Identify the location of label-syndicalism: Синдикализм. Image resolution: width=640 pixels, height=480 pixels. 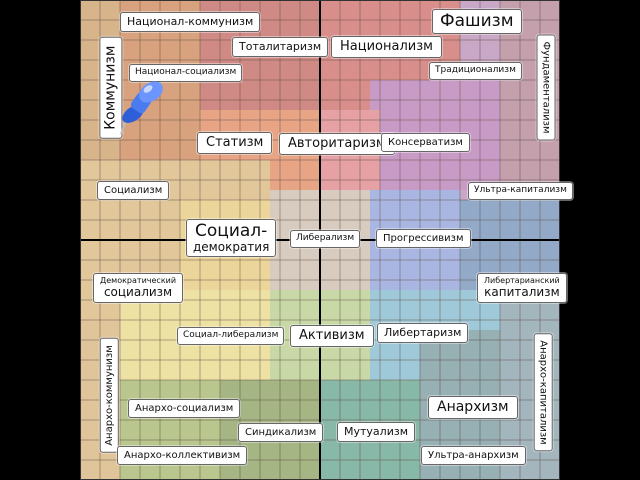
(281, 432).